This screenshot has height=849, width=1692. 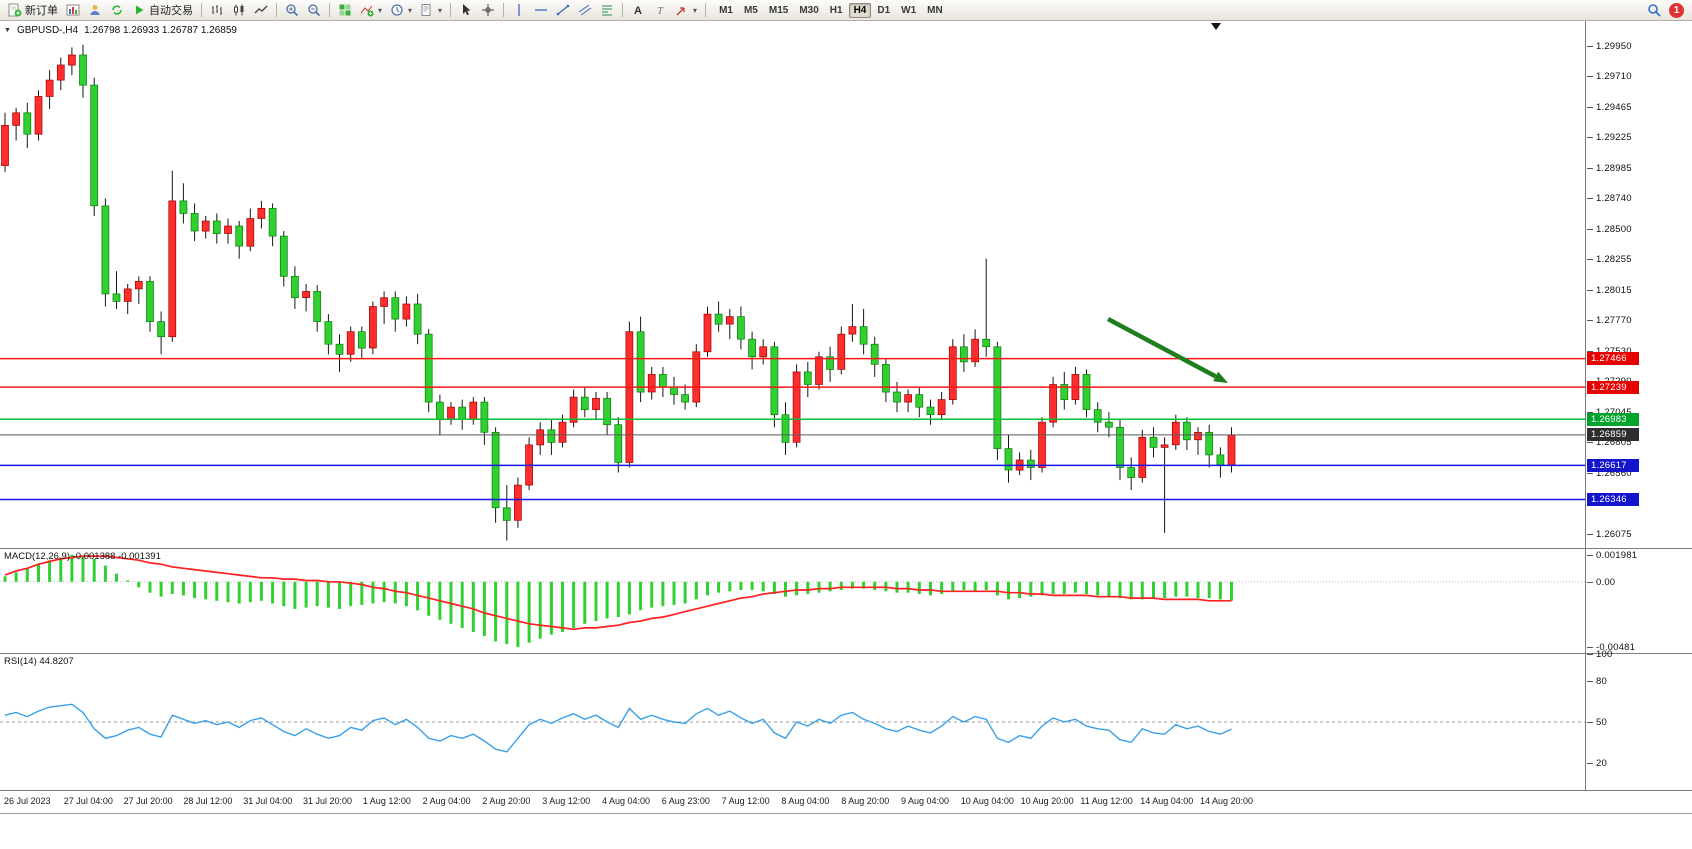 I want to click on timeframe-mn-button: MN, so click(x=935, y=10).